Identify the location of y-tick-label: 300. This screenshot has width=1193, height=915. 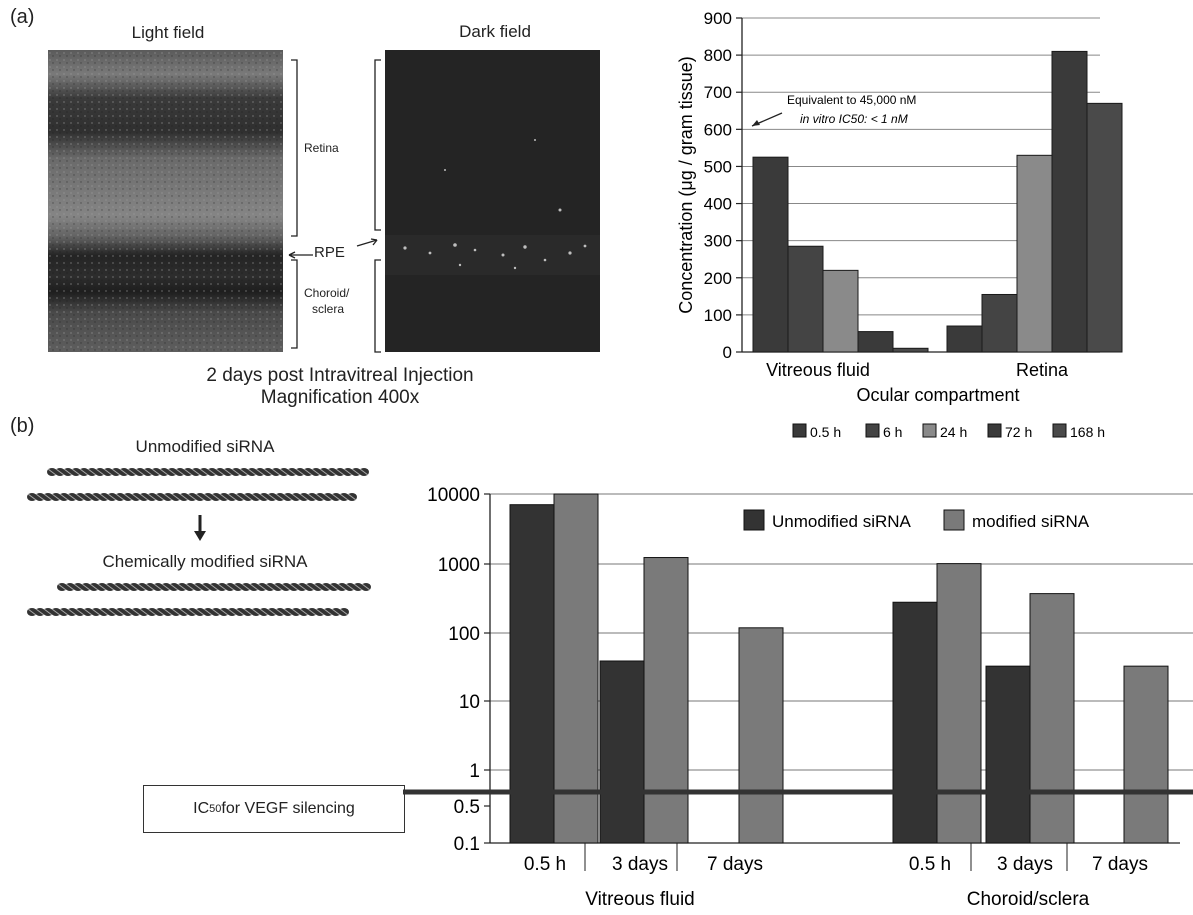
(718, 241).